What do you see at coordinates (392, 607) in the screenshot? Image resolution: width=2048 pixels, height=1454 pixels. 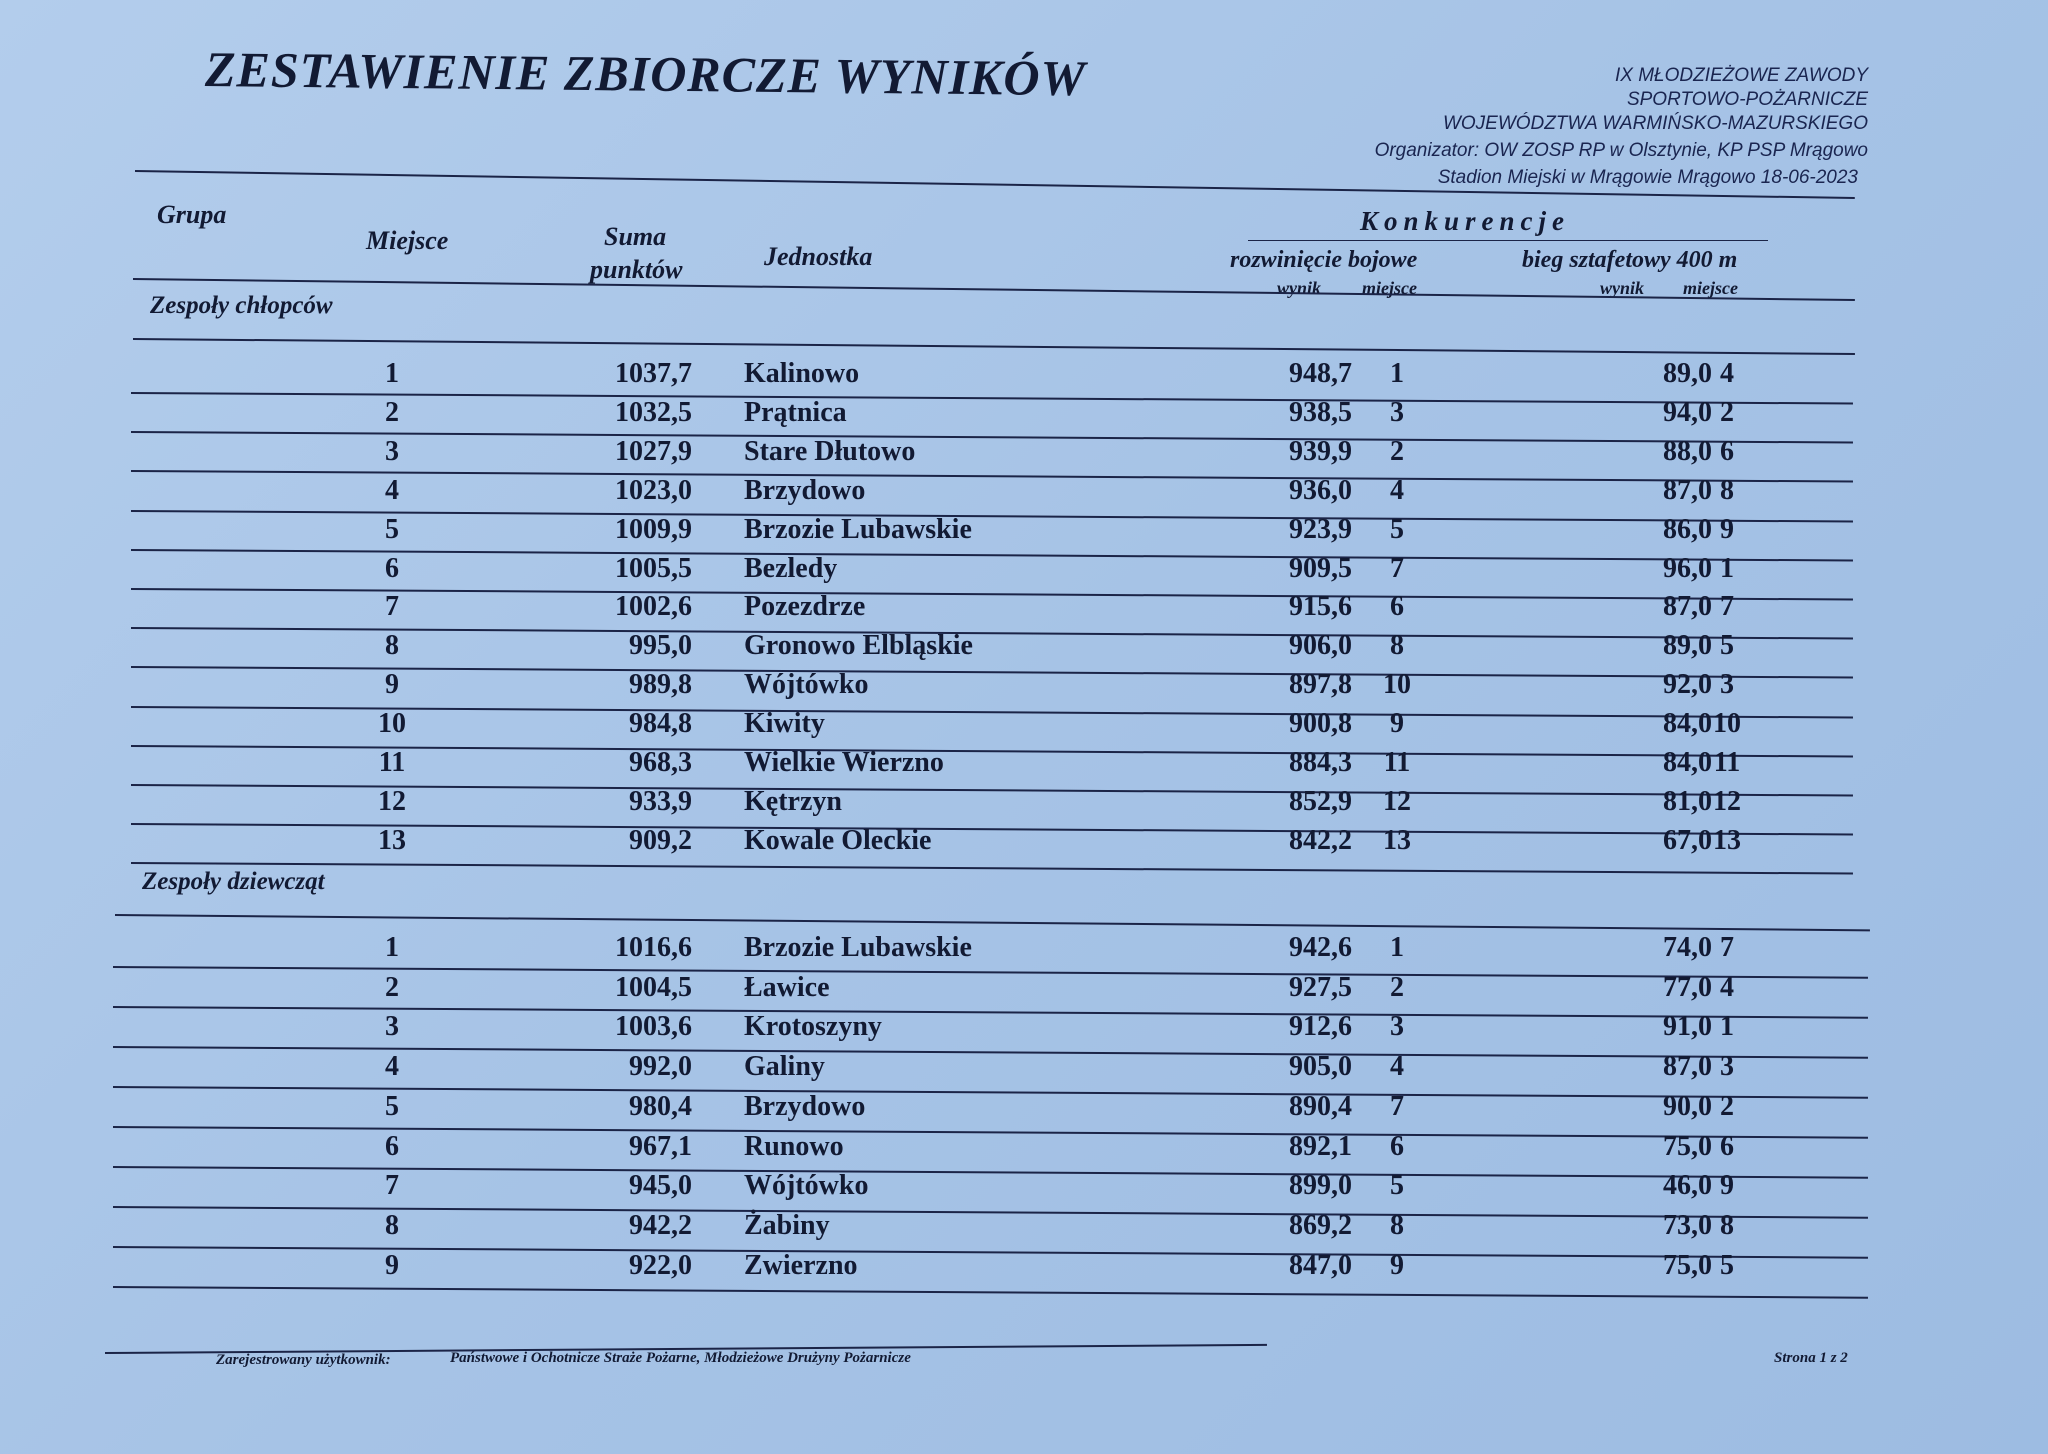 I see `place-cell: 7` at bounding box center [392, 607].